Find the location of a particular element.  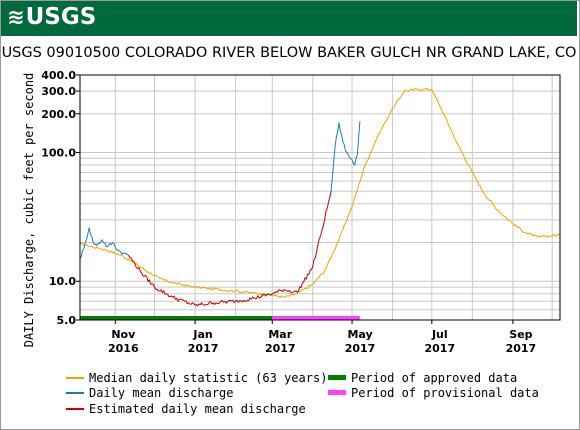

legend-swatch-approved is located at coordinates (337, 377).